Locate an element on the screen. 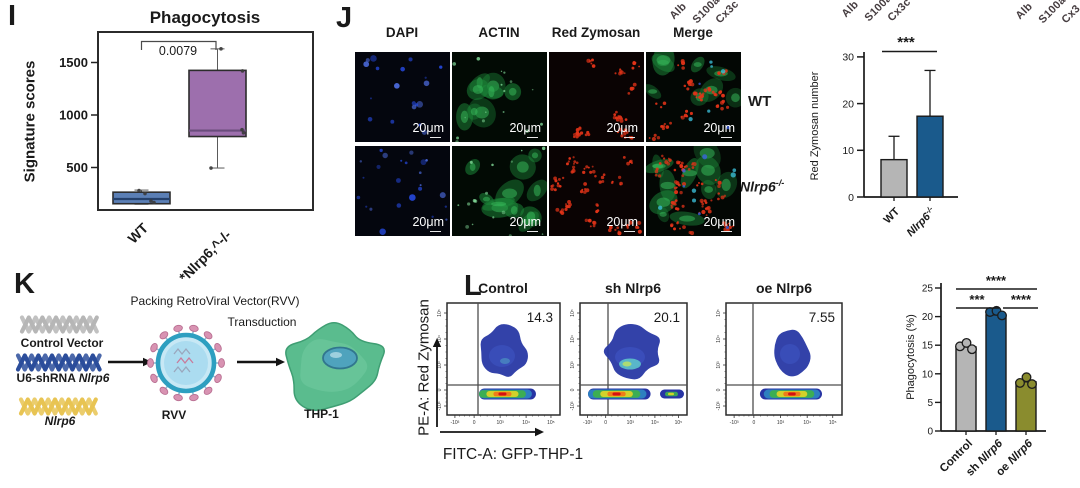 Image resolution: width=1080 pixels, height=488 pixels. x-tick-label: 10⁴ is located at coordinates (655, 423).